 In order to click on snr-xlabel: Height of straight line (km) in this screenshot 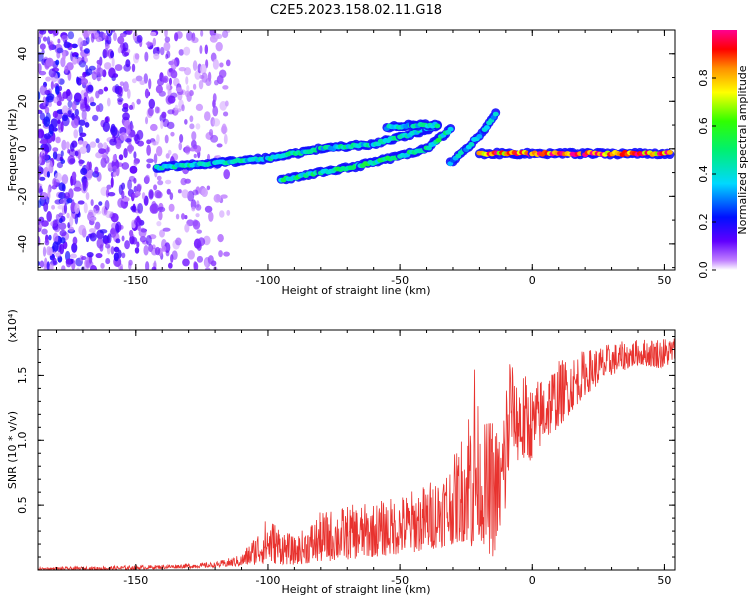, I will do `click(355, 589)`.